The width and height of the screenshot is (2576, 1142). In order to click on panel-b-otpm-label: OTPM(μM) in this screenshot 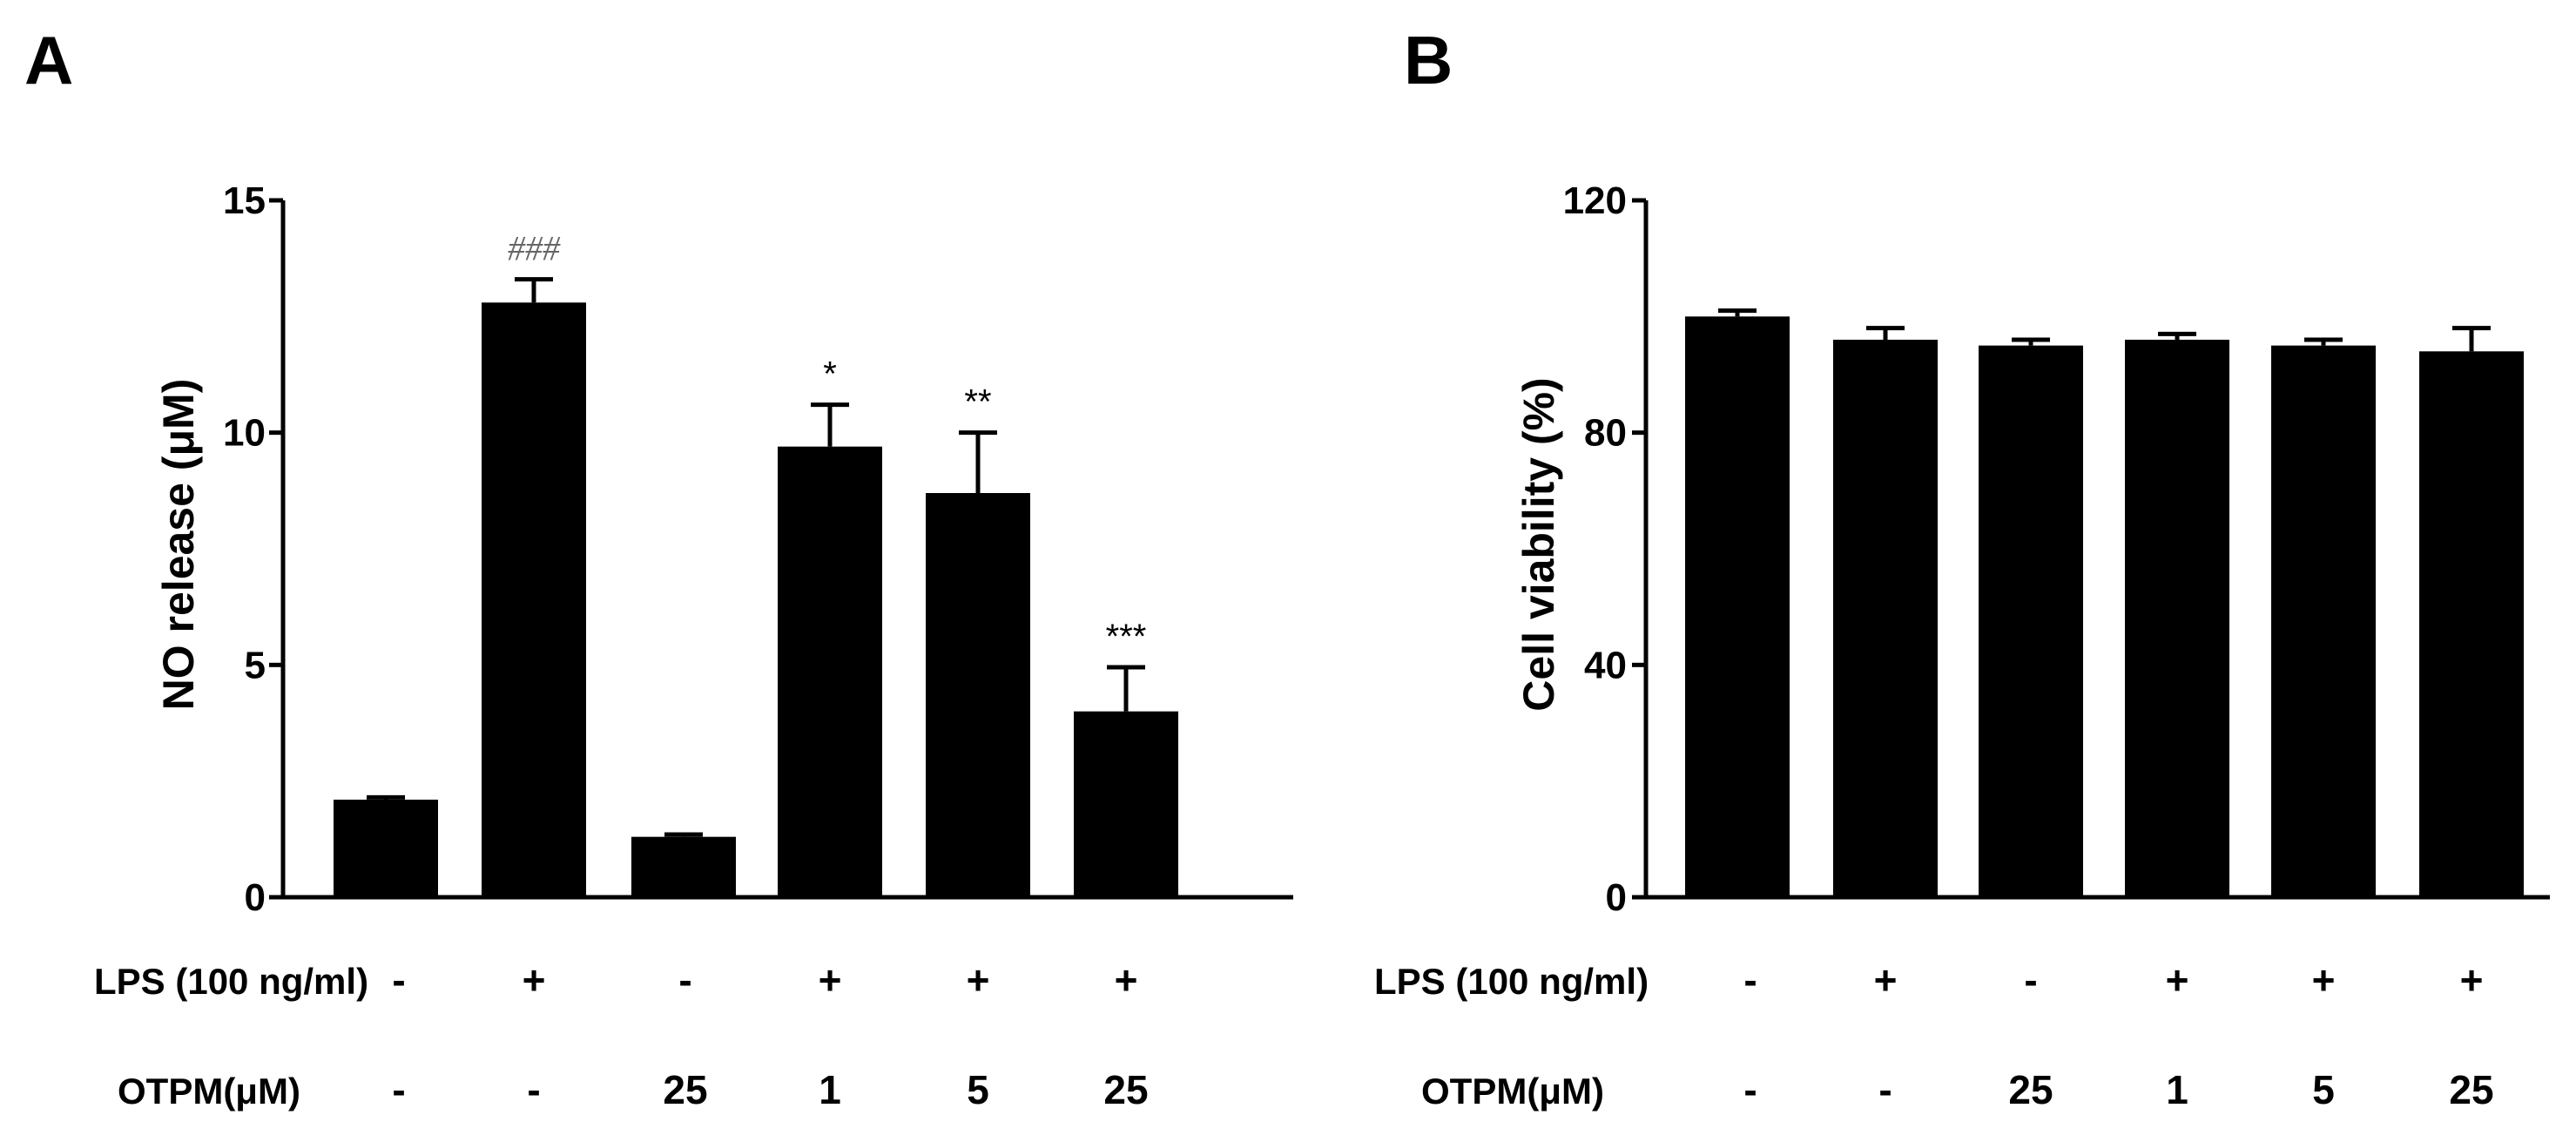, I will do `click(1513, 1091)`.